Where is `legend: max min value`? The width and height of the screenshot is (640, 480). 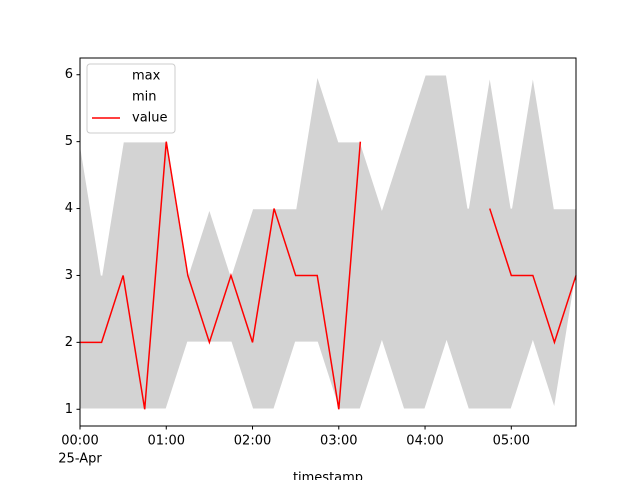
legend: max min value is located at coordinates (131, 98).